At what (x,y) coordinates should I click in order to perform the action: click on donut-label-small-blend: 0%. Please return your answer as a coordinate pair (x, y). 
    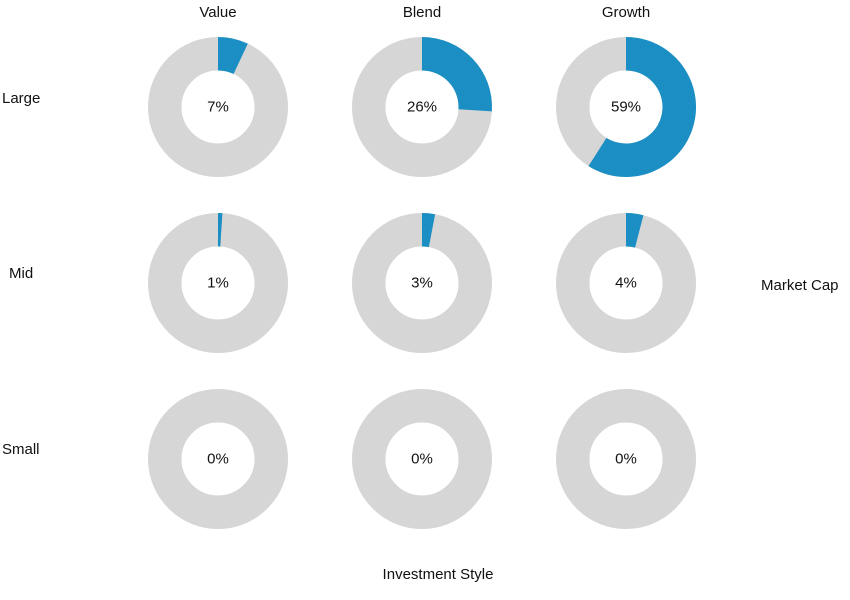
    Looking at the image, I should click on (422, 459).